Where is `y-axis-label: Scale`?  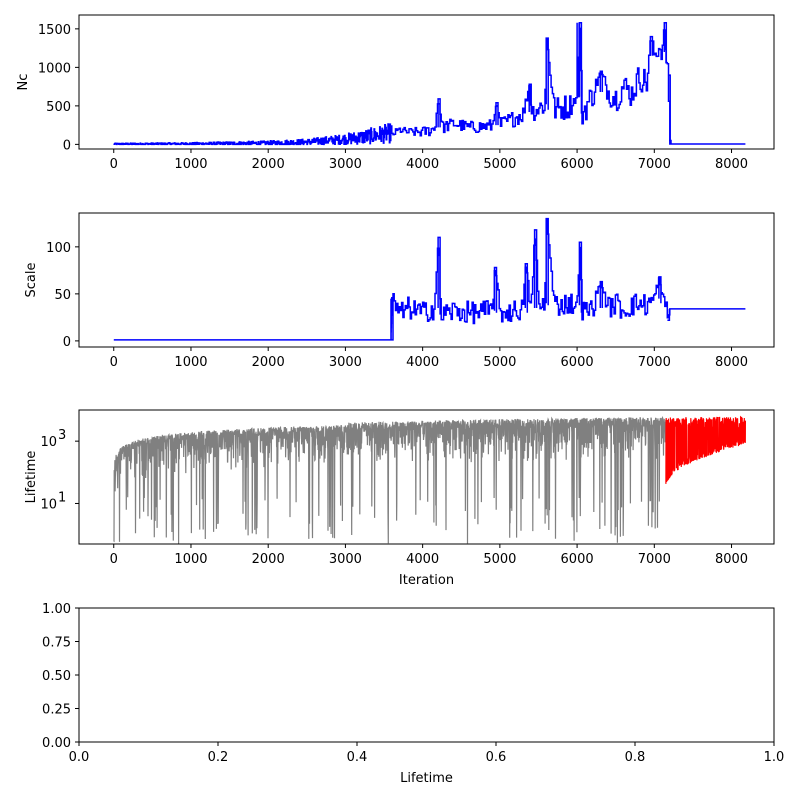 y-axis-label: Scale is located at coordinates (31, 280).